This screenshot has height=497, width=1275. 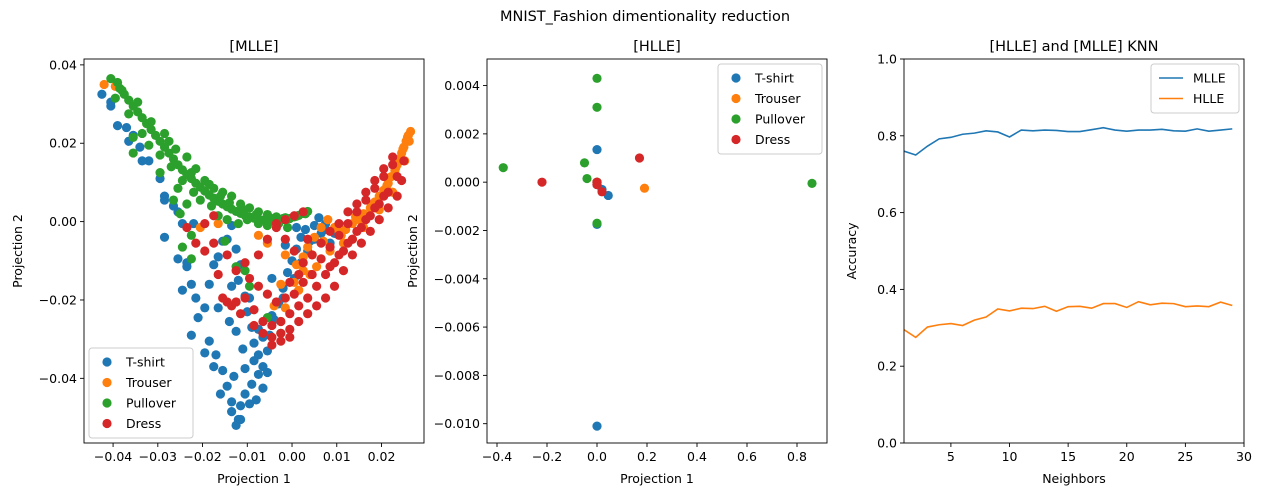 What do you see at coordinates (772, 139) in the screenshot?
I see `legend-label: Dress` at bounding box center [772, 139].